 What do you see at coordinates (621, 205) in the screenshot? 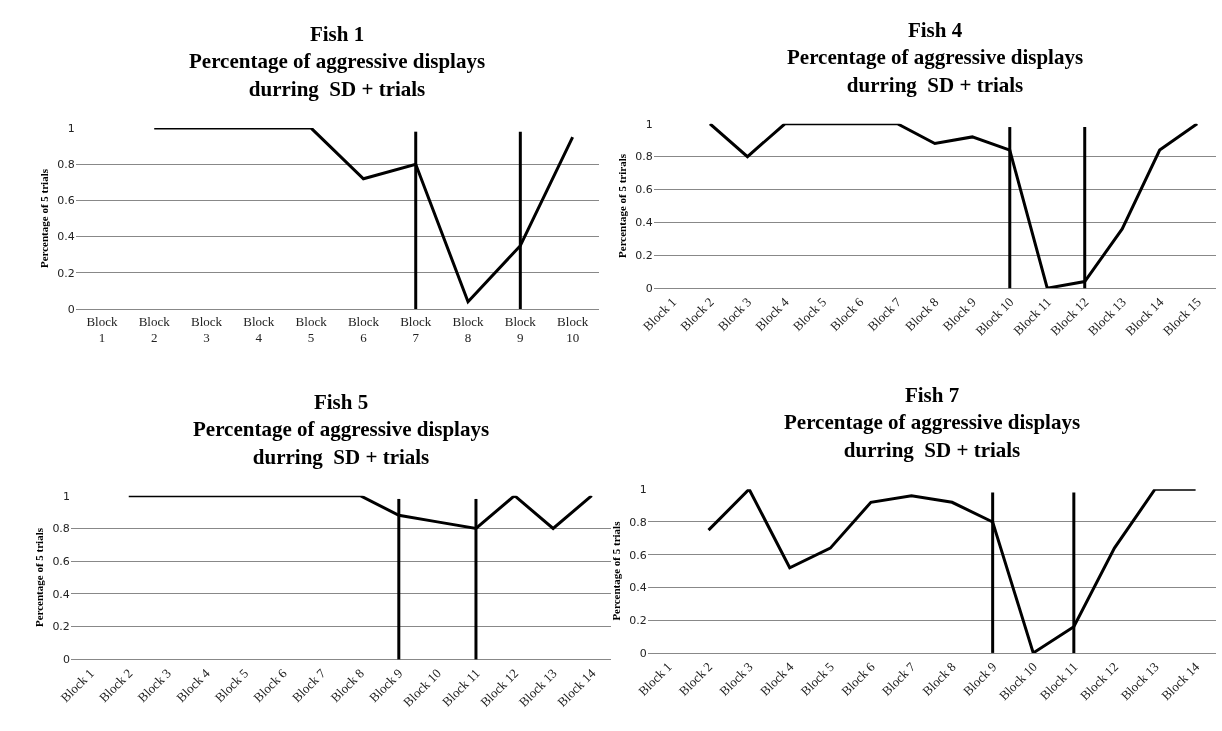
I see `y-axis-title: Percentage of 5 trirals` at bounding box center [621, 205].